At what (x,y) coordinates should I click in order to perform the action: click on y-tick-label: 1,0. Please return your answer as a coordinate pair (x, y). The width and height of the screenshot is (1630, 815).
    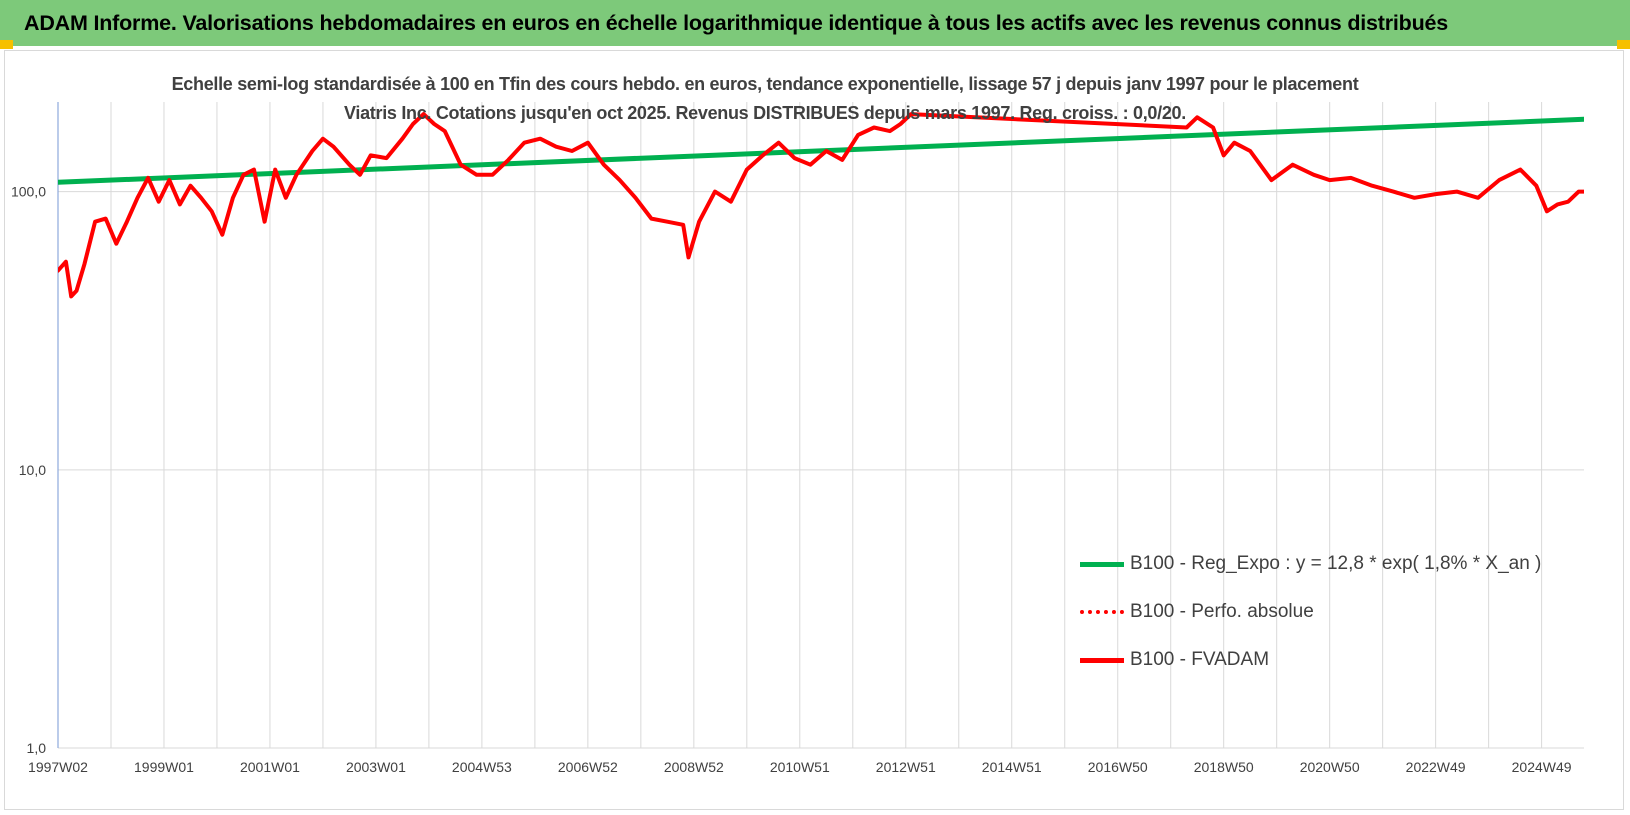
    Looking at the image, I should click on (37, 748).